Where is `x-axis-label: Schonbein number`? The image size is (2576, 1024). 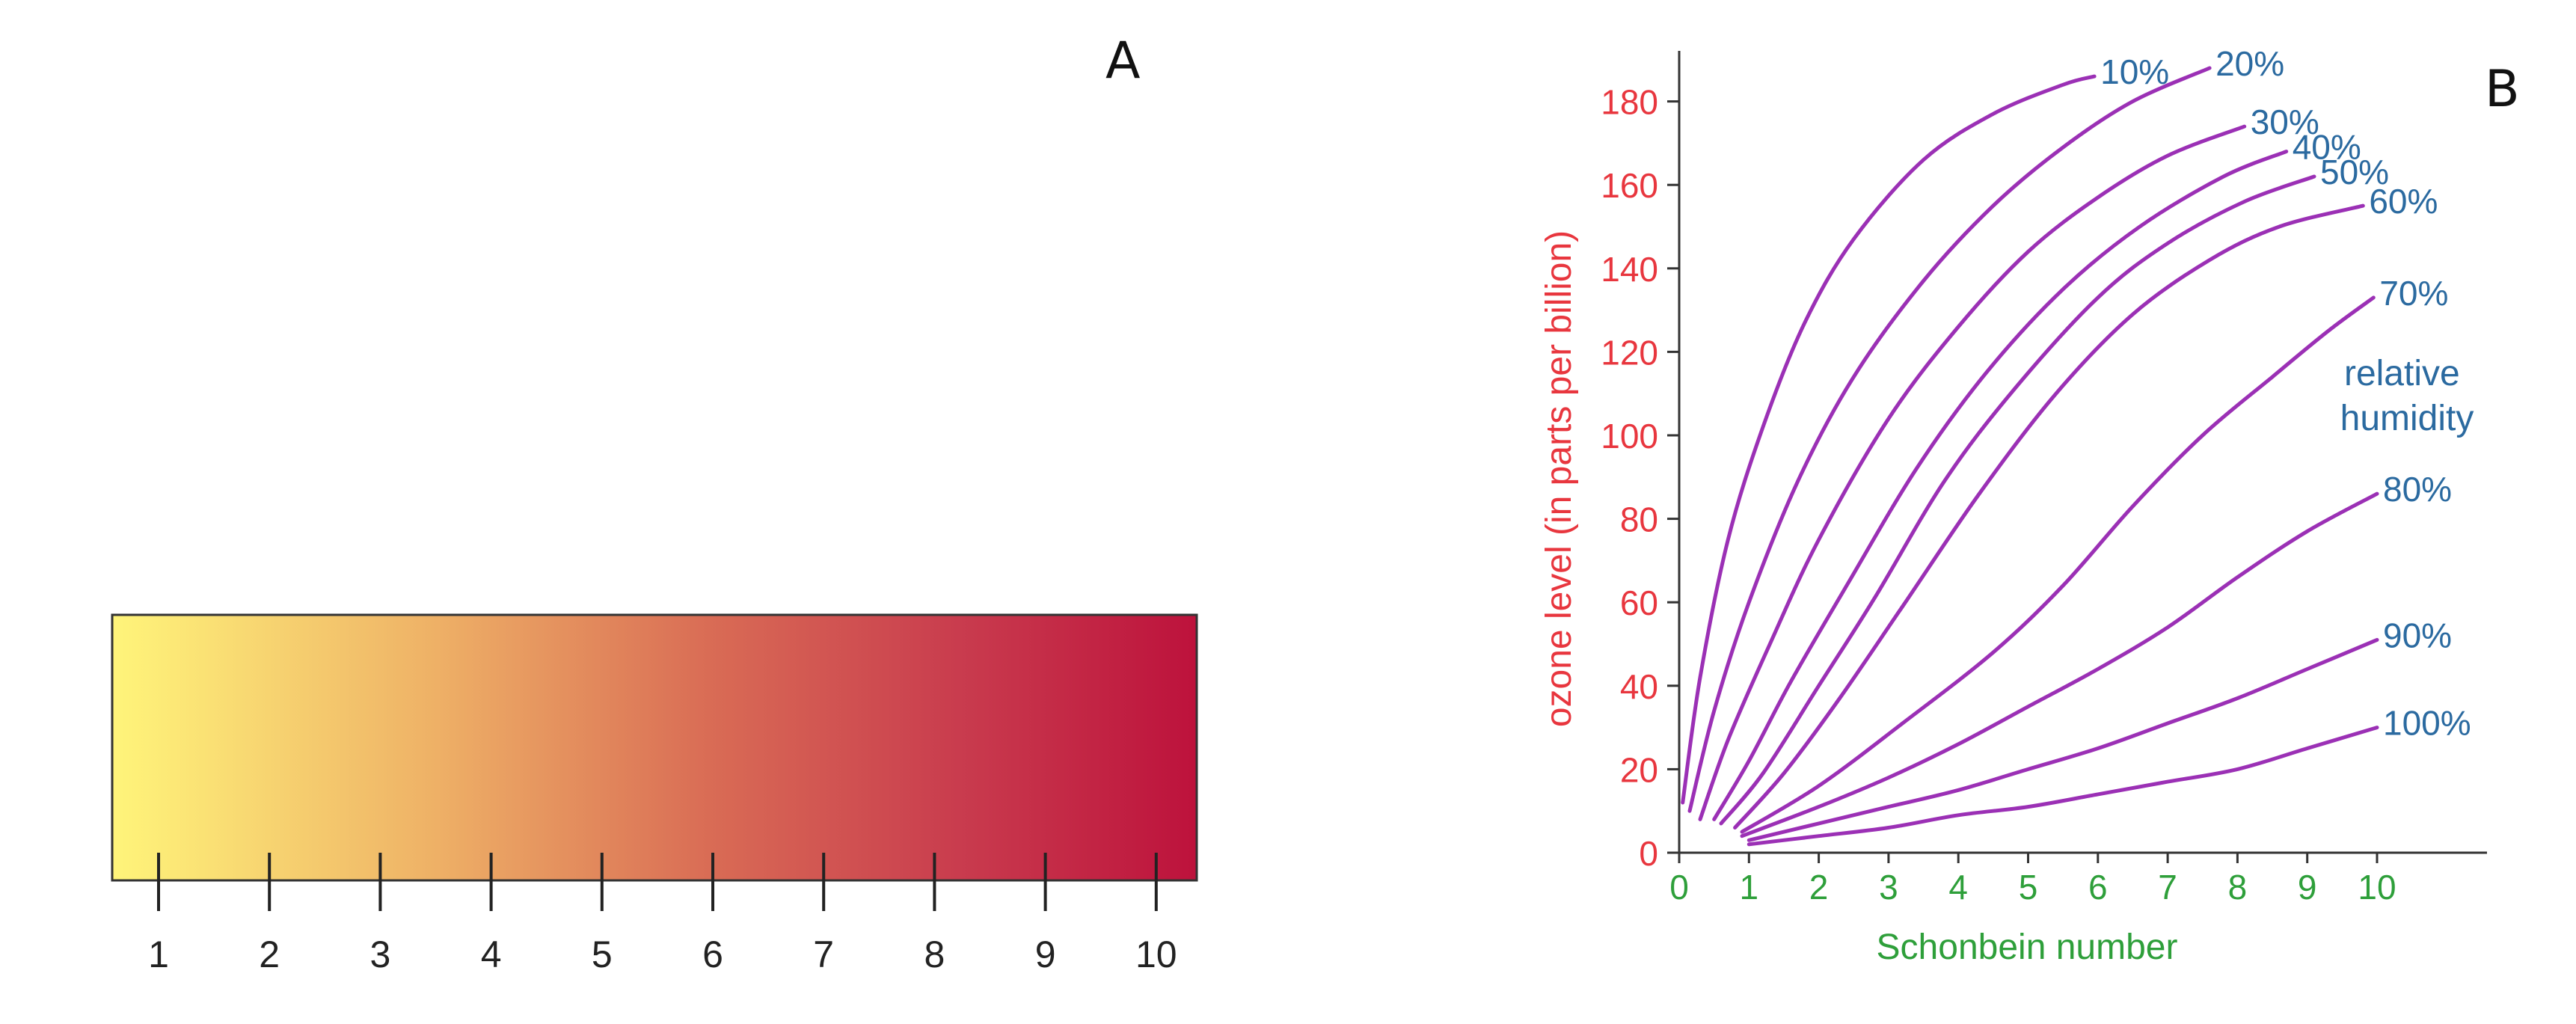 x-axis-label: Schonbein number is located at coordinates (2027, 947).